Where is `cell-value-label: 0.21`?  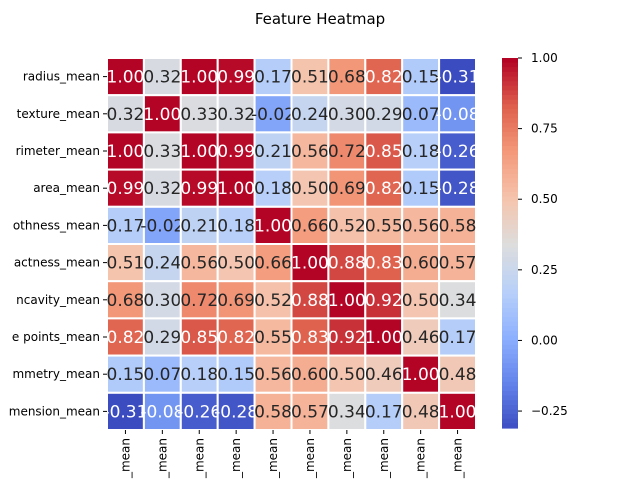 cell-value-label: 0.21 is located at coordinates (199, 226).